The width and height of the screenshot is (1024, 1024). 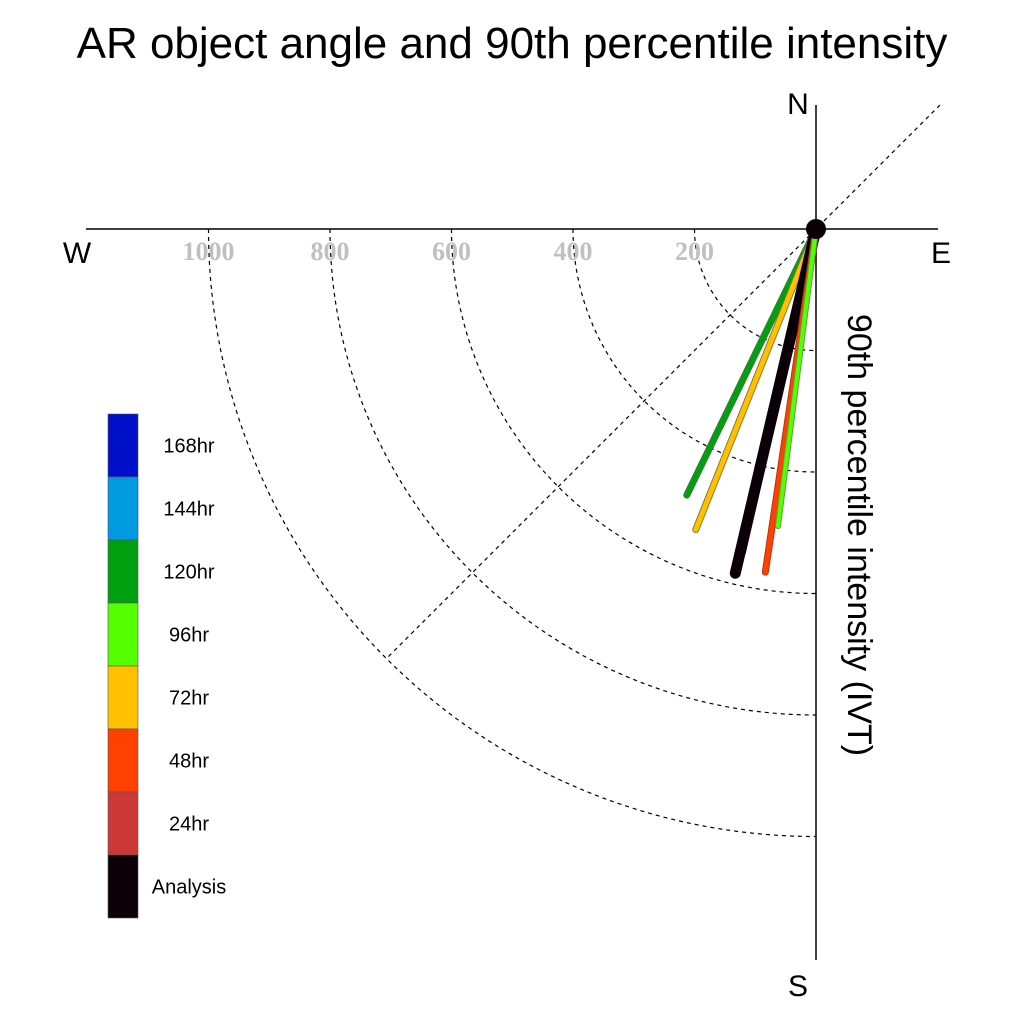 What do you see at coordinates (166, 666) in the screenshot?
I see `legend: 168hr 144hr 120hr 96hr 72hr 48hr 24hr Analysis` at bounding box center [166, 666].